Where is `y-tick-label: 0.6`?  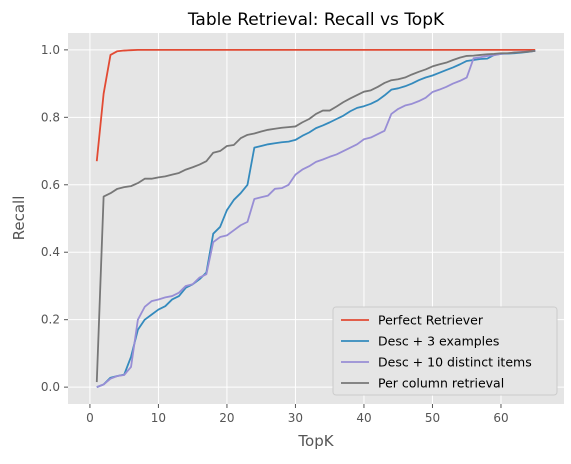
y-tick-label: 0.6 is located at coordinates (50, 185).